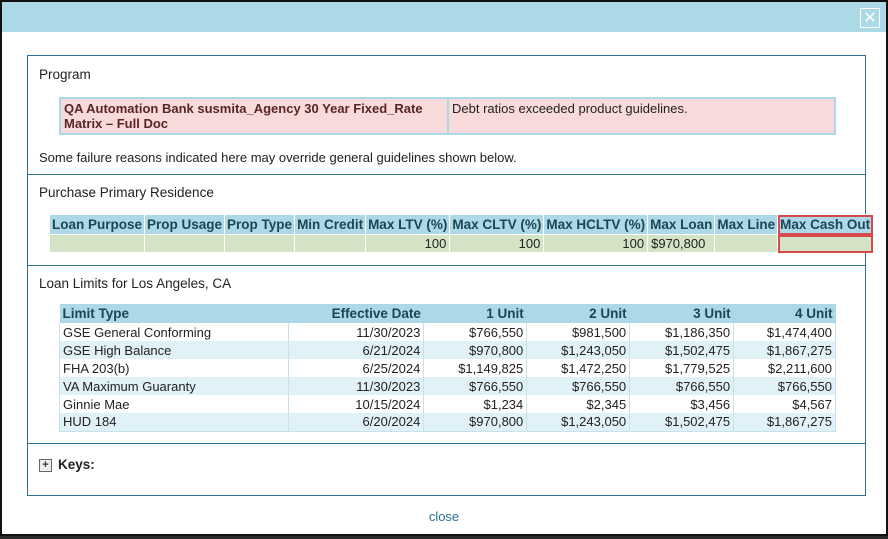 The image size is (888, 539). What do you see at coordinates (174, 368) in the screenshot?
I see `limit-type-cell: FHA 203(b)` at bounding box center [174, 368].